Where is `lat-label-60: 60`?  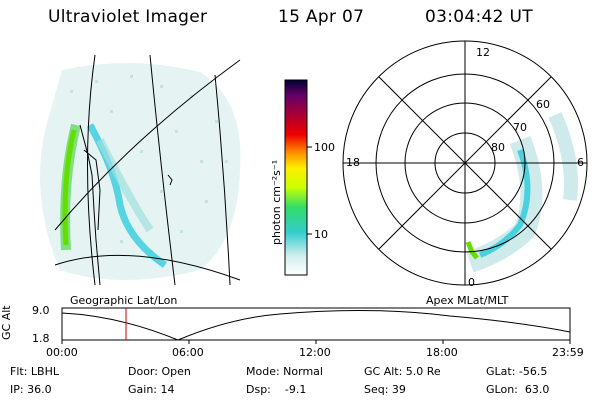 lat-label-60: 60 is located at coordinates (543, 104).